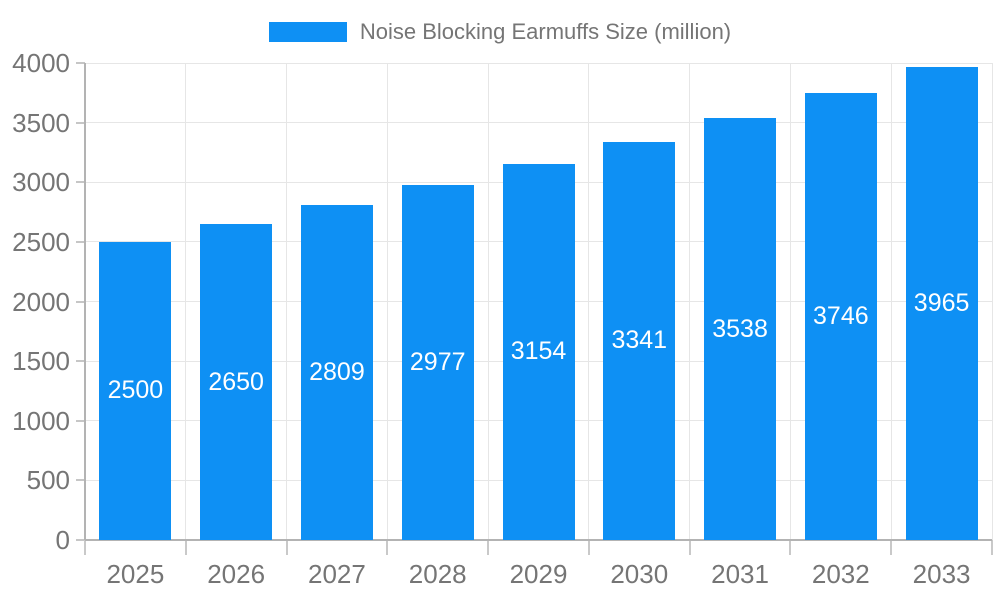 The image size is (1000, 600). Describe the element at coordinates (41, 122) in the screenshot. I see `y-axis-tick-label: 3500` at that location.